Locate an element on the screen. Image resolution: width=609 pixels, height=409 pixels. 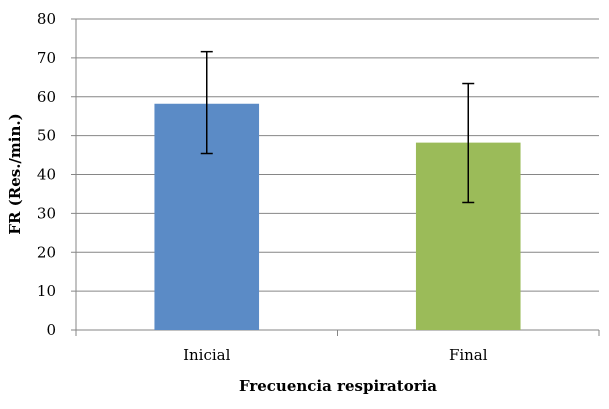
x-tick-label-final: Final is located at coordinates (468, 355).